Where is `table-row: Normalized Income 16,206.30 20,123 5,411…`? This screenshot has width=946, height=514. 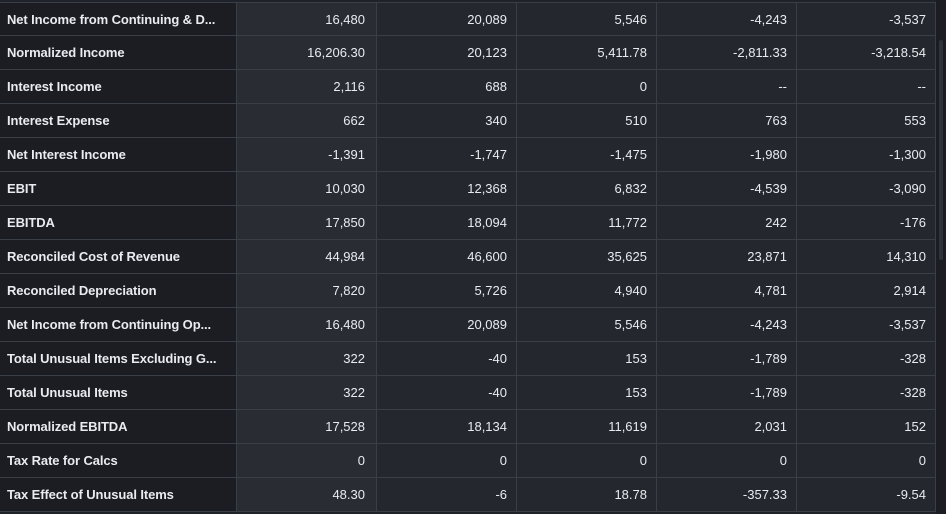 table-row: Normalized Income 16,206.30 20,123 5,411… is located at coordinates (468, 53).